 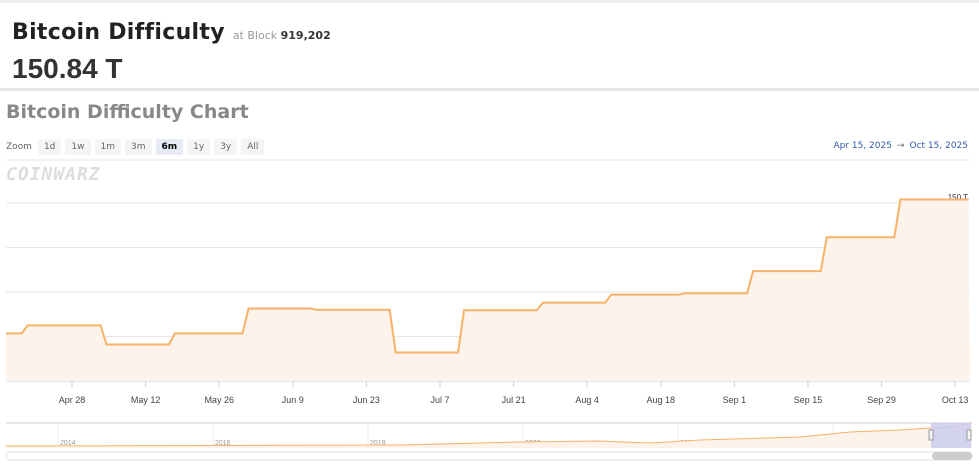 What do you see at coordinates (951, 435) in the screenshot?
I see `navigator-selection` at bounding box center [951, 435].